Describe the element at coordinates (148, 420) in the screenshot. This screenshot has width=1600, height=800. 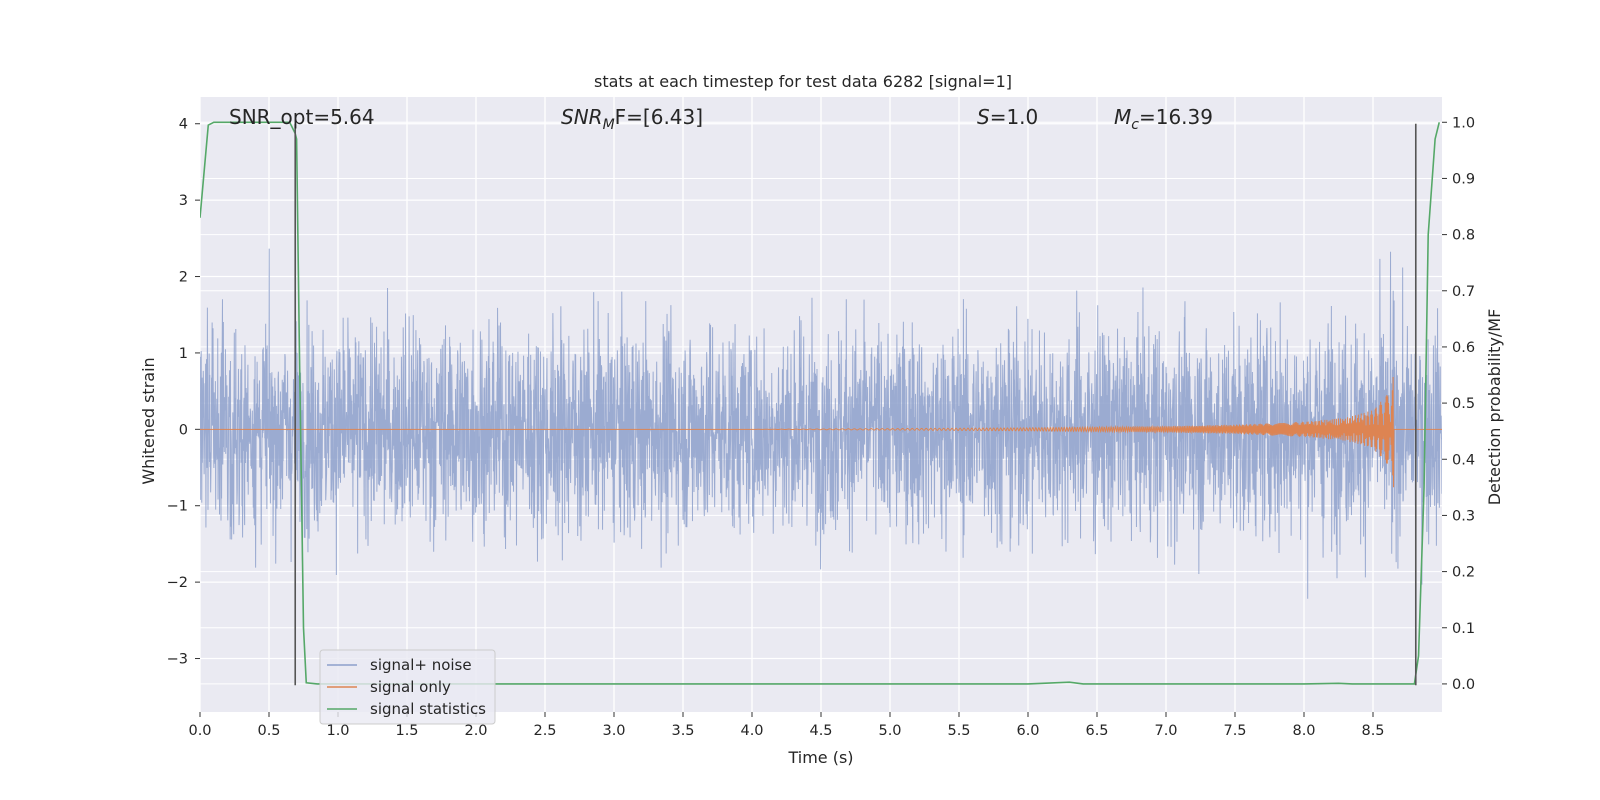
I see `y-axis-label-left: Whitened strain` at that location.